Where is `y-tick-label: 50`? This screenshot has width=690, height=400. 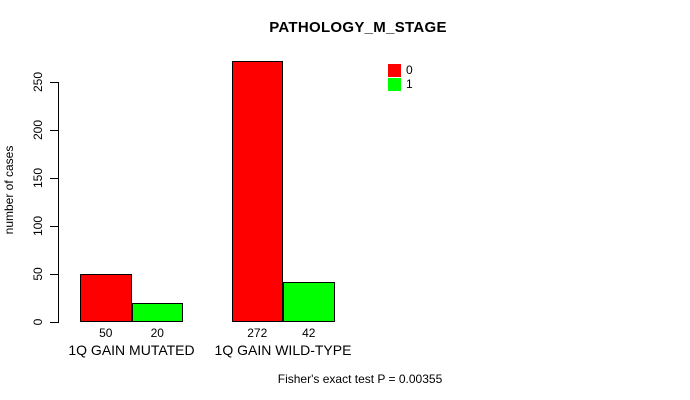
y-tick-label: 50 is located at coordinates (38, 274).